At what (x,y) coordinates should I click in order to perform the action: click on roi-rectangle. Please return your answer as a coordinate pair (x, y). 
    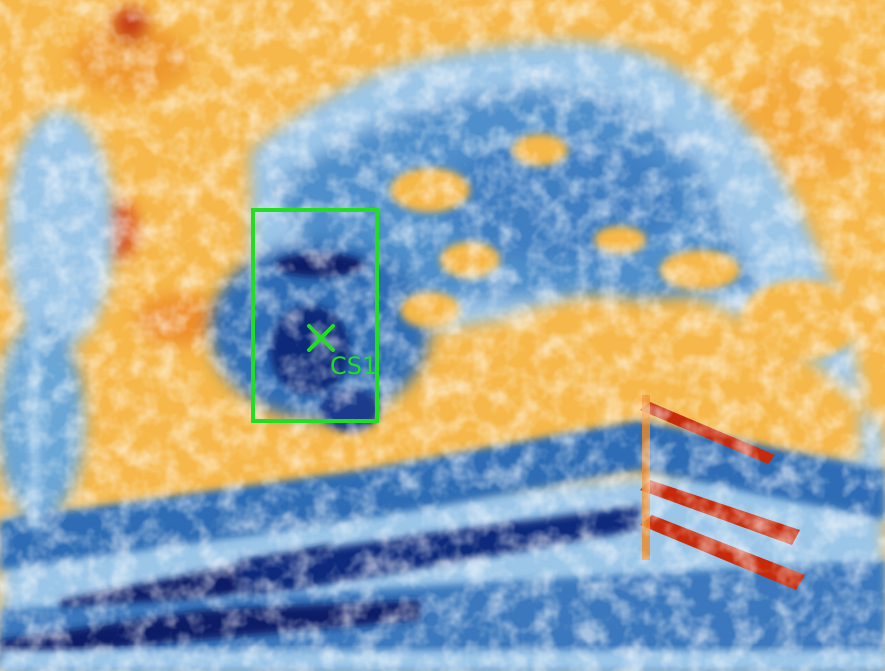
    Looking at the image, I should click on (315, 315).